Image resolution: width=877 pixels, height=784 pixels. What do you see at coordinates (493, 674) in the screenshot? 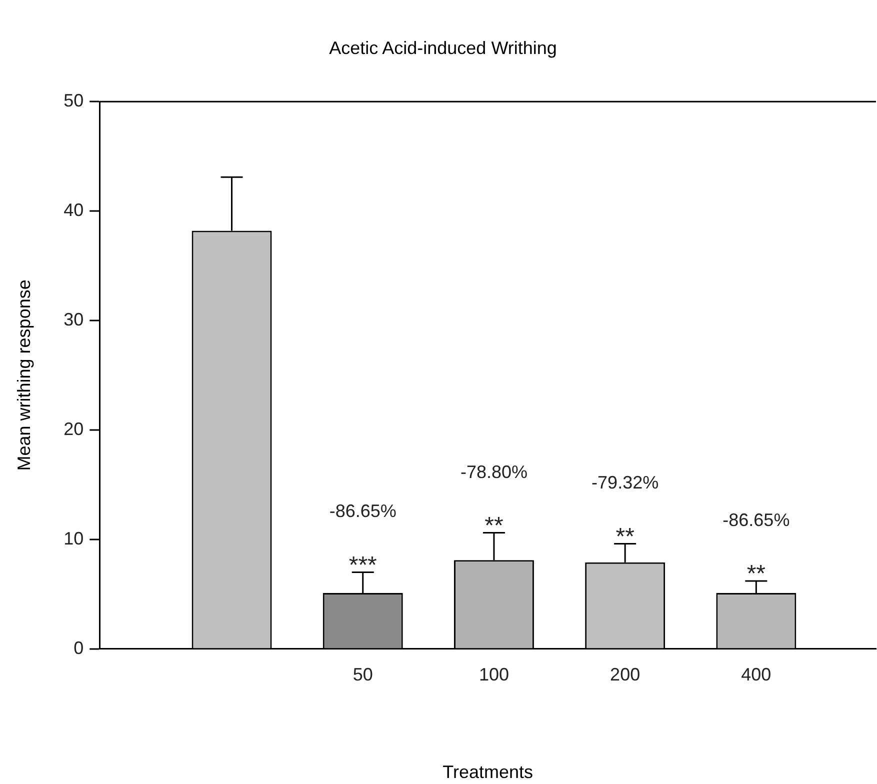
I see `x-tick-label: 100` at bounding box center [493, 674].